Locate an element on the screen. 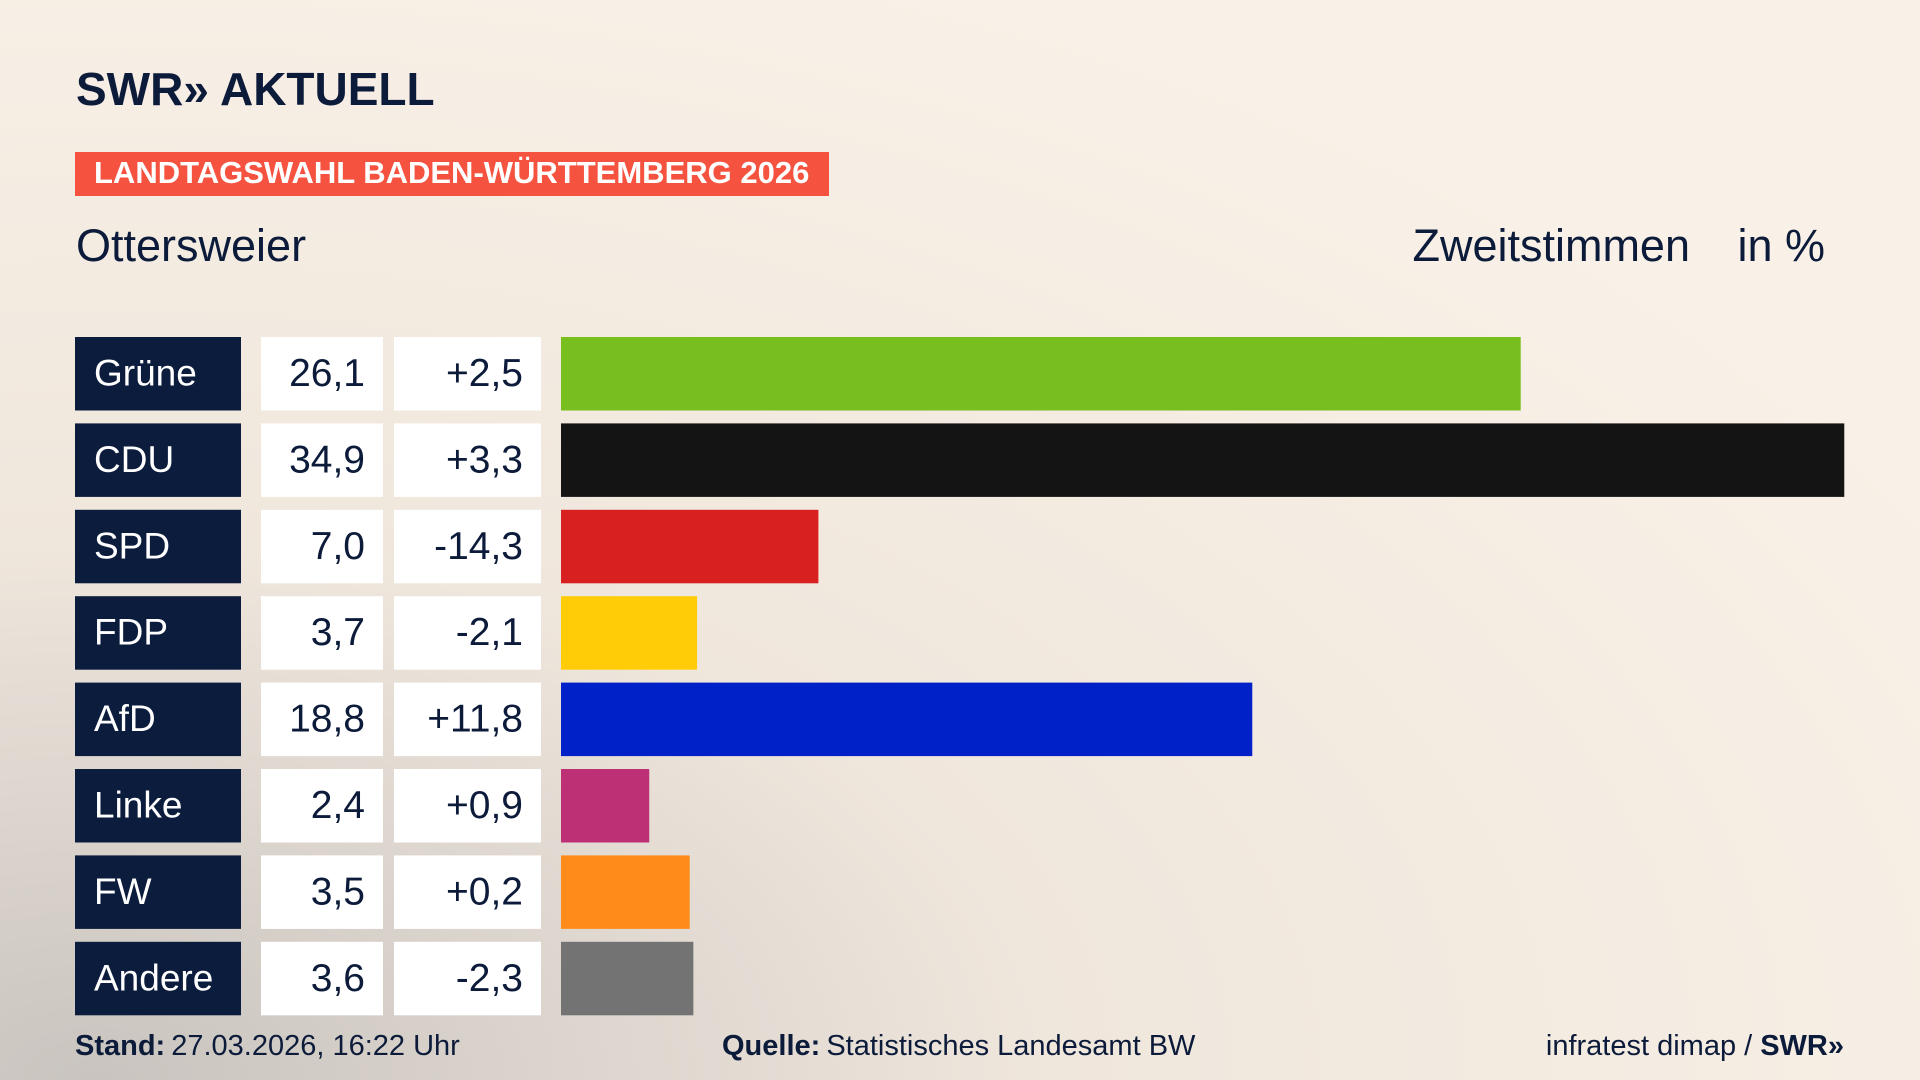 This screenshot has height=1080, width=1920. change-label: -2,1 is located at coordinates (489, 632).